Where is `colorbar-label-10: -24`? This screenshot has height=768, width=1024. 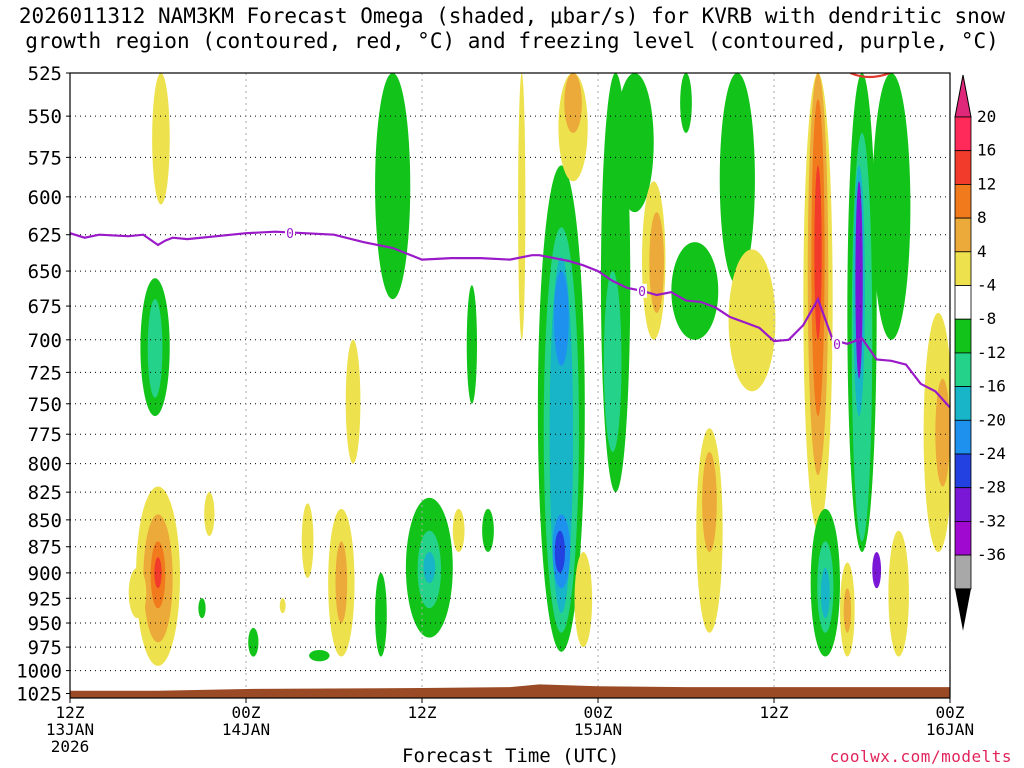 colorbar-label-10: -24 is located at coordinates (991, 453).